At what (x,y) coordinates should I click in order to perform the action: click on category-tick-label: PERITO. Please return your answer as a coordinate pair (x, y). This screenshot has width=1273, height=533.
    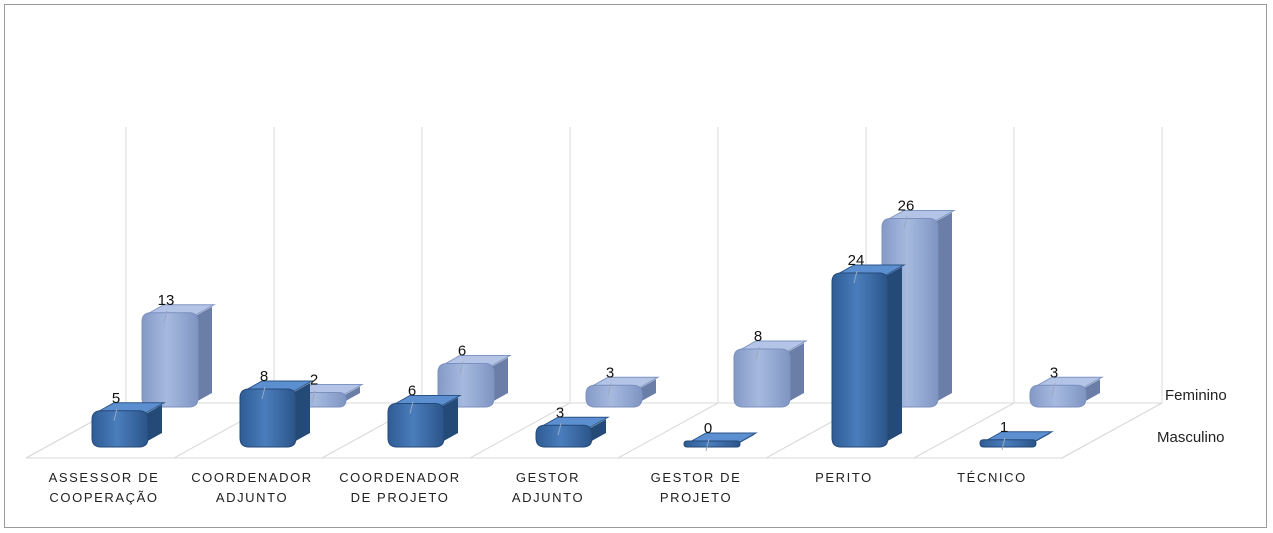
    Looking at the image, I should click on (844, 477).